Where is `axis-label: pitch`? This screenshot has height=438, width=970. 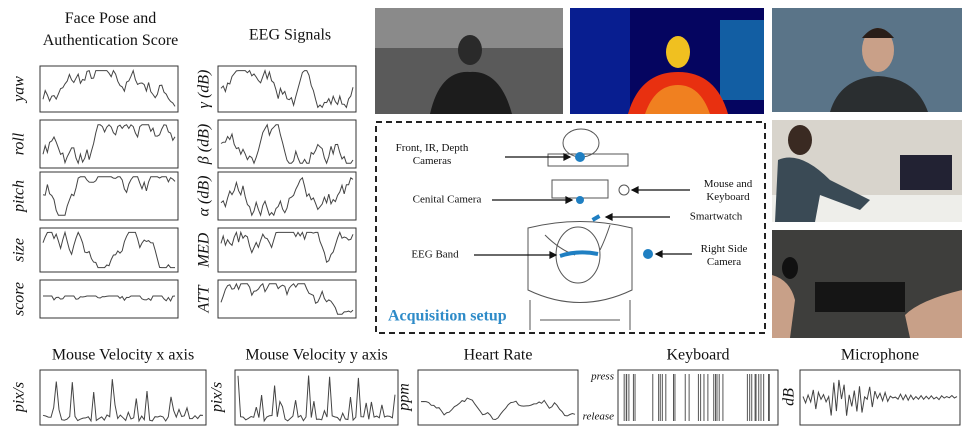 axis-label: pitch is located at coordinates (19, 196).